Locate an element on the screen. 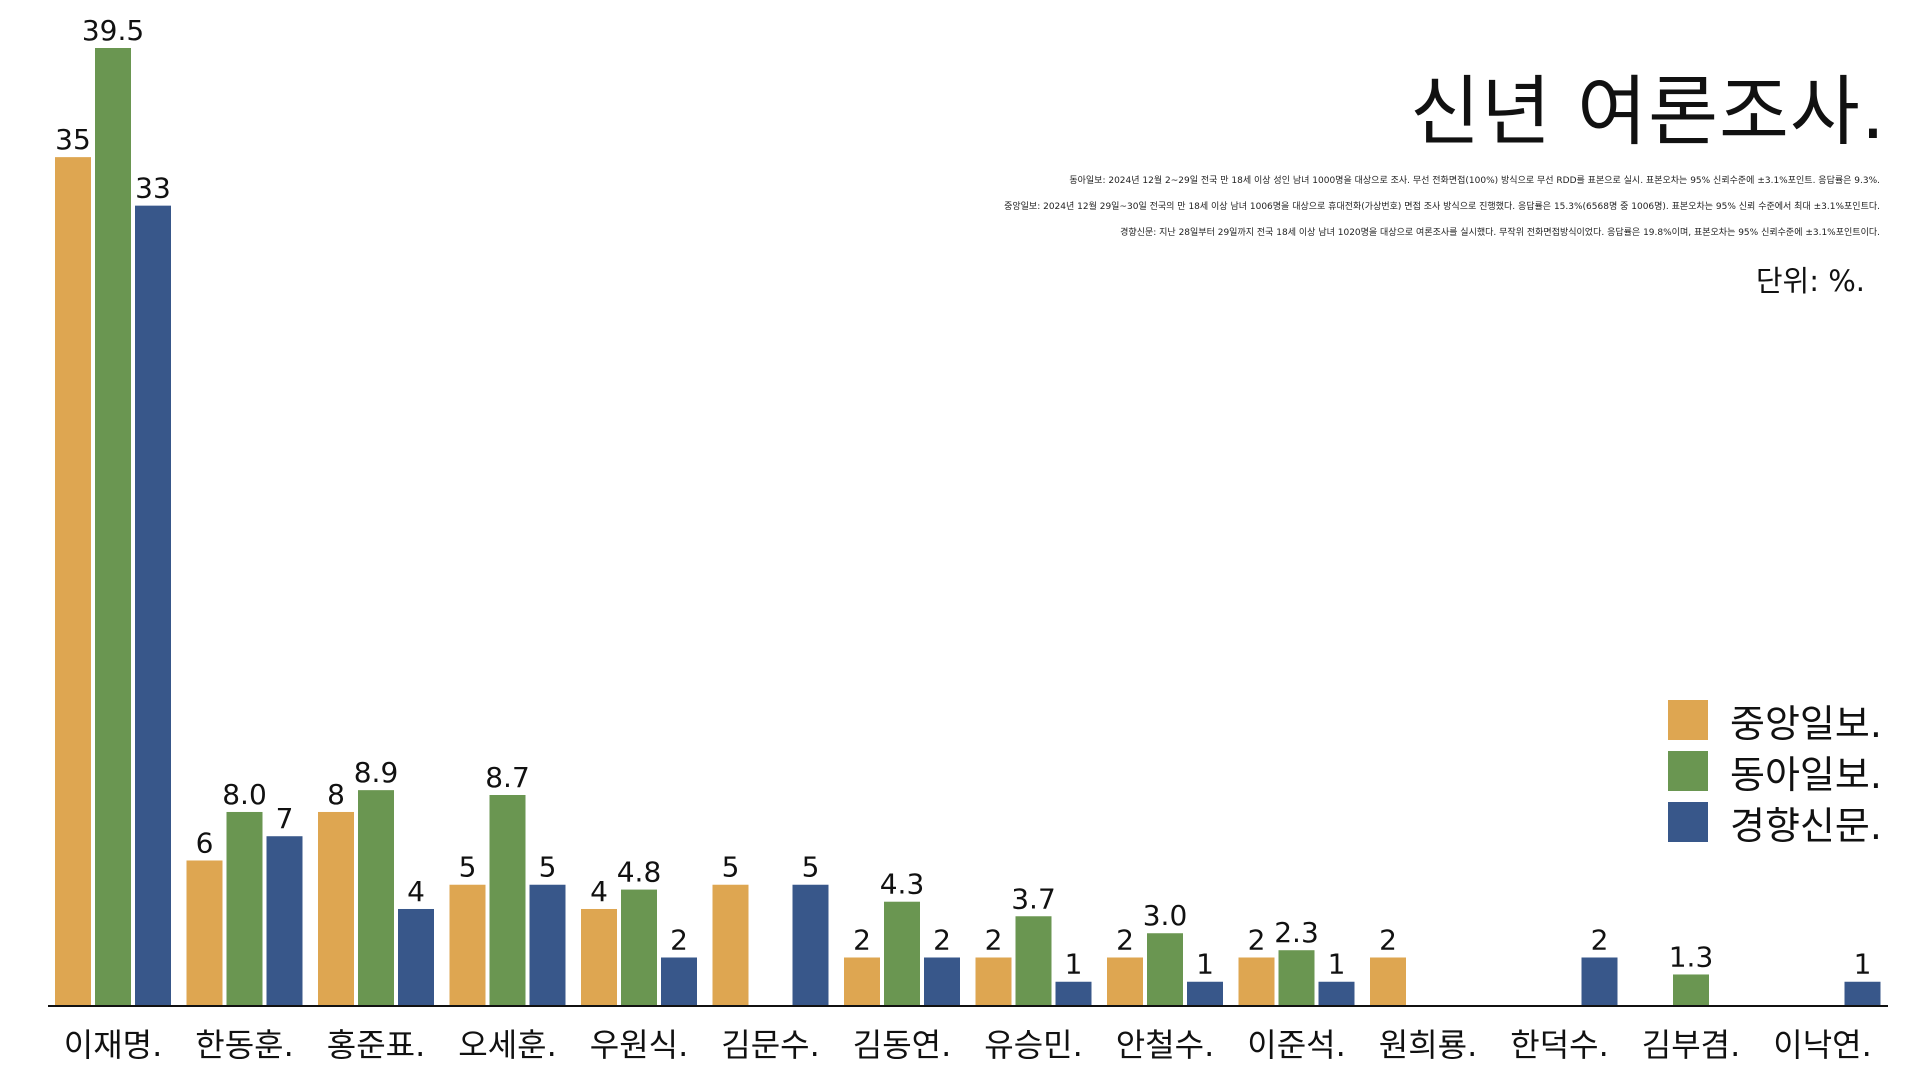  legend: 중앙일보. 동아일보. 경향신문. is located at coordinates (1775, 776).